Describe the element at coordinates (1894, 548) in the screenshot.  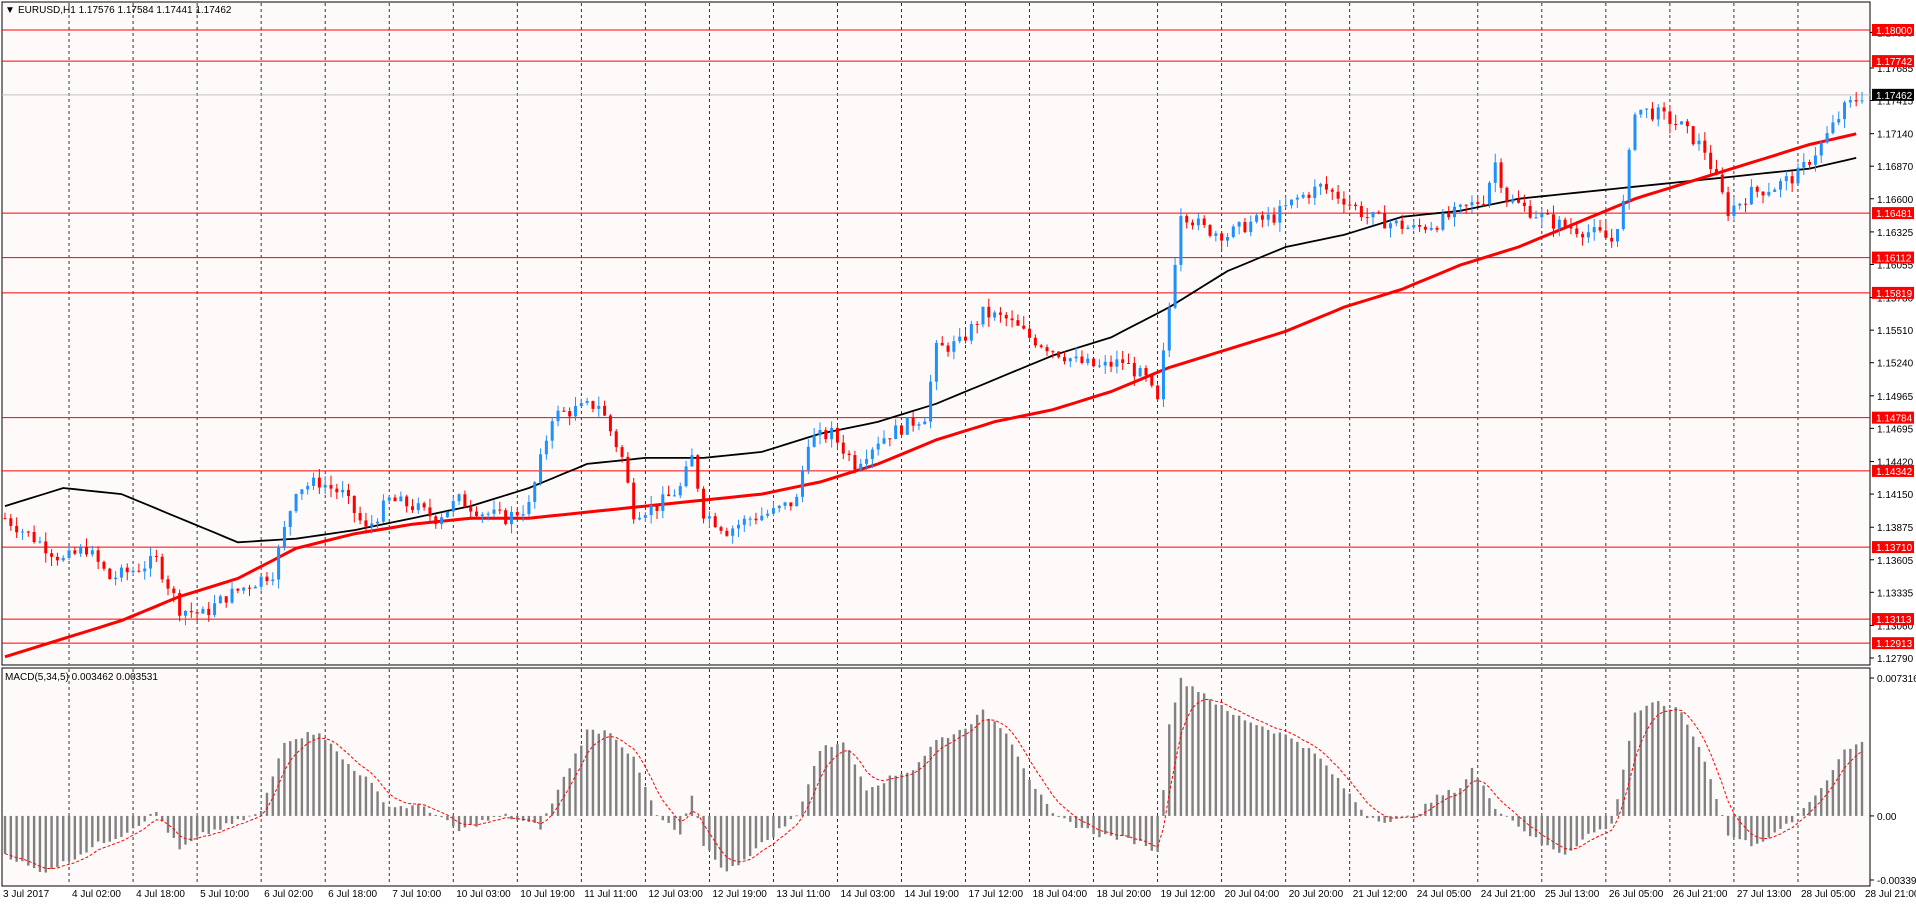
I see `level-label: 1.13710` at that location.